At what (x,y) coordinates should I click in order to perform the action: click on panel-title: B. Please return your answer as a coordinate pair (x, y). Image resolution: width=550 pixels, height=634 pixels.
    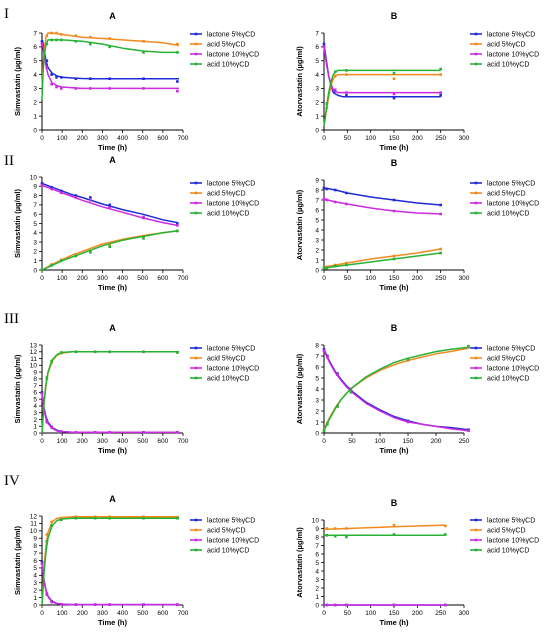
    Looking at the image, I should click on (394, 328).